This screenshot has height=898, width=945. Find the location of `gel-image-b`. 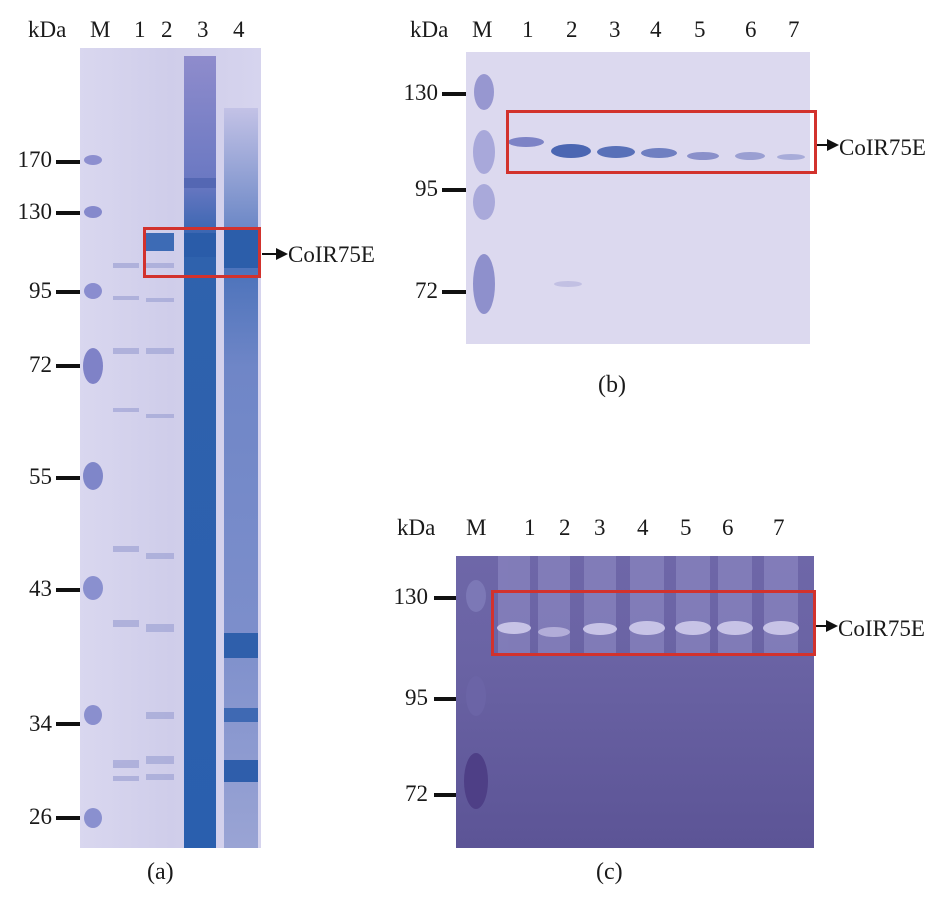

gel-image-b is located at coordinates (638, 198).